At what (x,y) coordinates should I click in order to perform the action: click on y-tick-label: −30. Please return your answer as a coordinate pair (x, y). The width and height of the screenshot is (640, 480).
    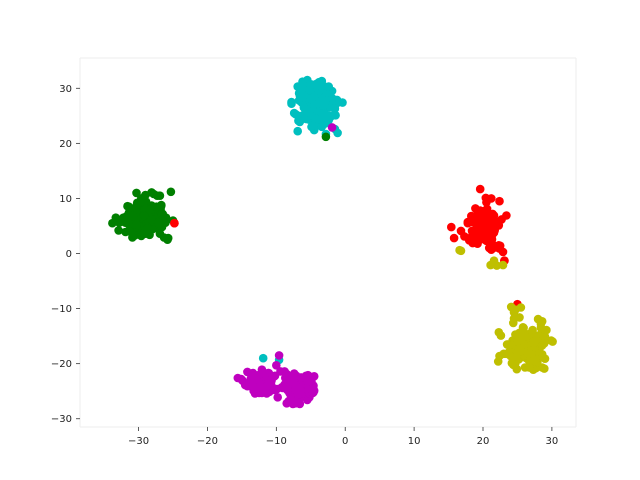
    Looking at the image, I should click on (61, 419).